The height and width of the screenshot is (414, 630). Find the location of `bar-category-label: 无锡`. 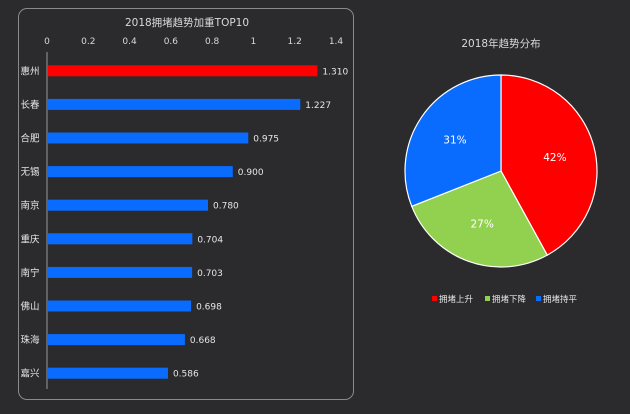

bar-category-label: 无锡 is located at coordinates (29, 172).